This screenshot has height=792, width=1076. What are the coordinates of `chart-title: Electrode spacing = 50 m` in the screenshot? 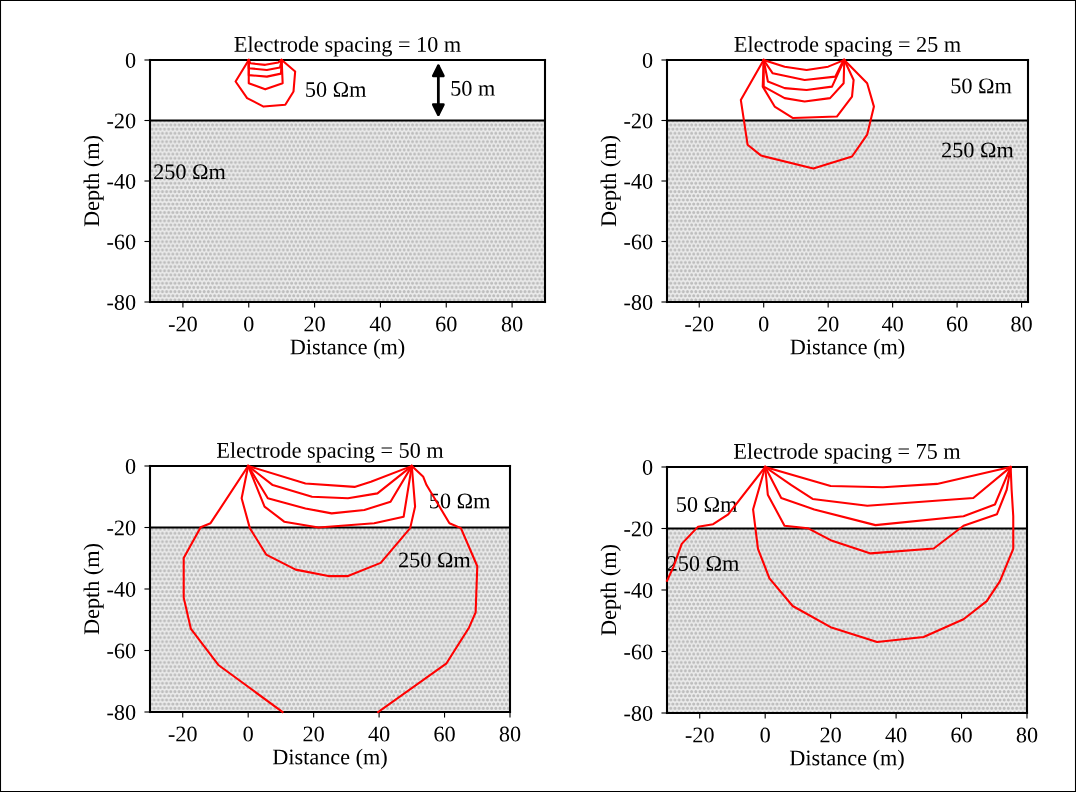 It's located at (330, 452).